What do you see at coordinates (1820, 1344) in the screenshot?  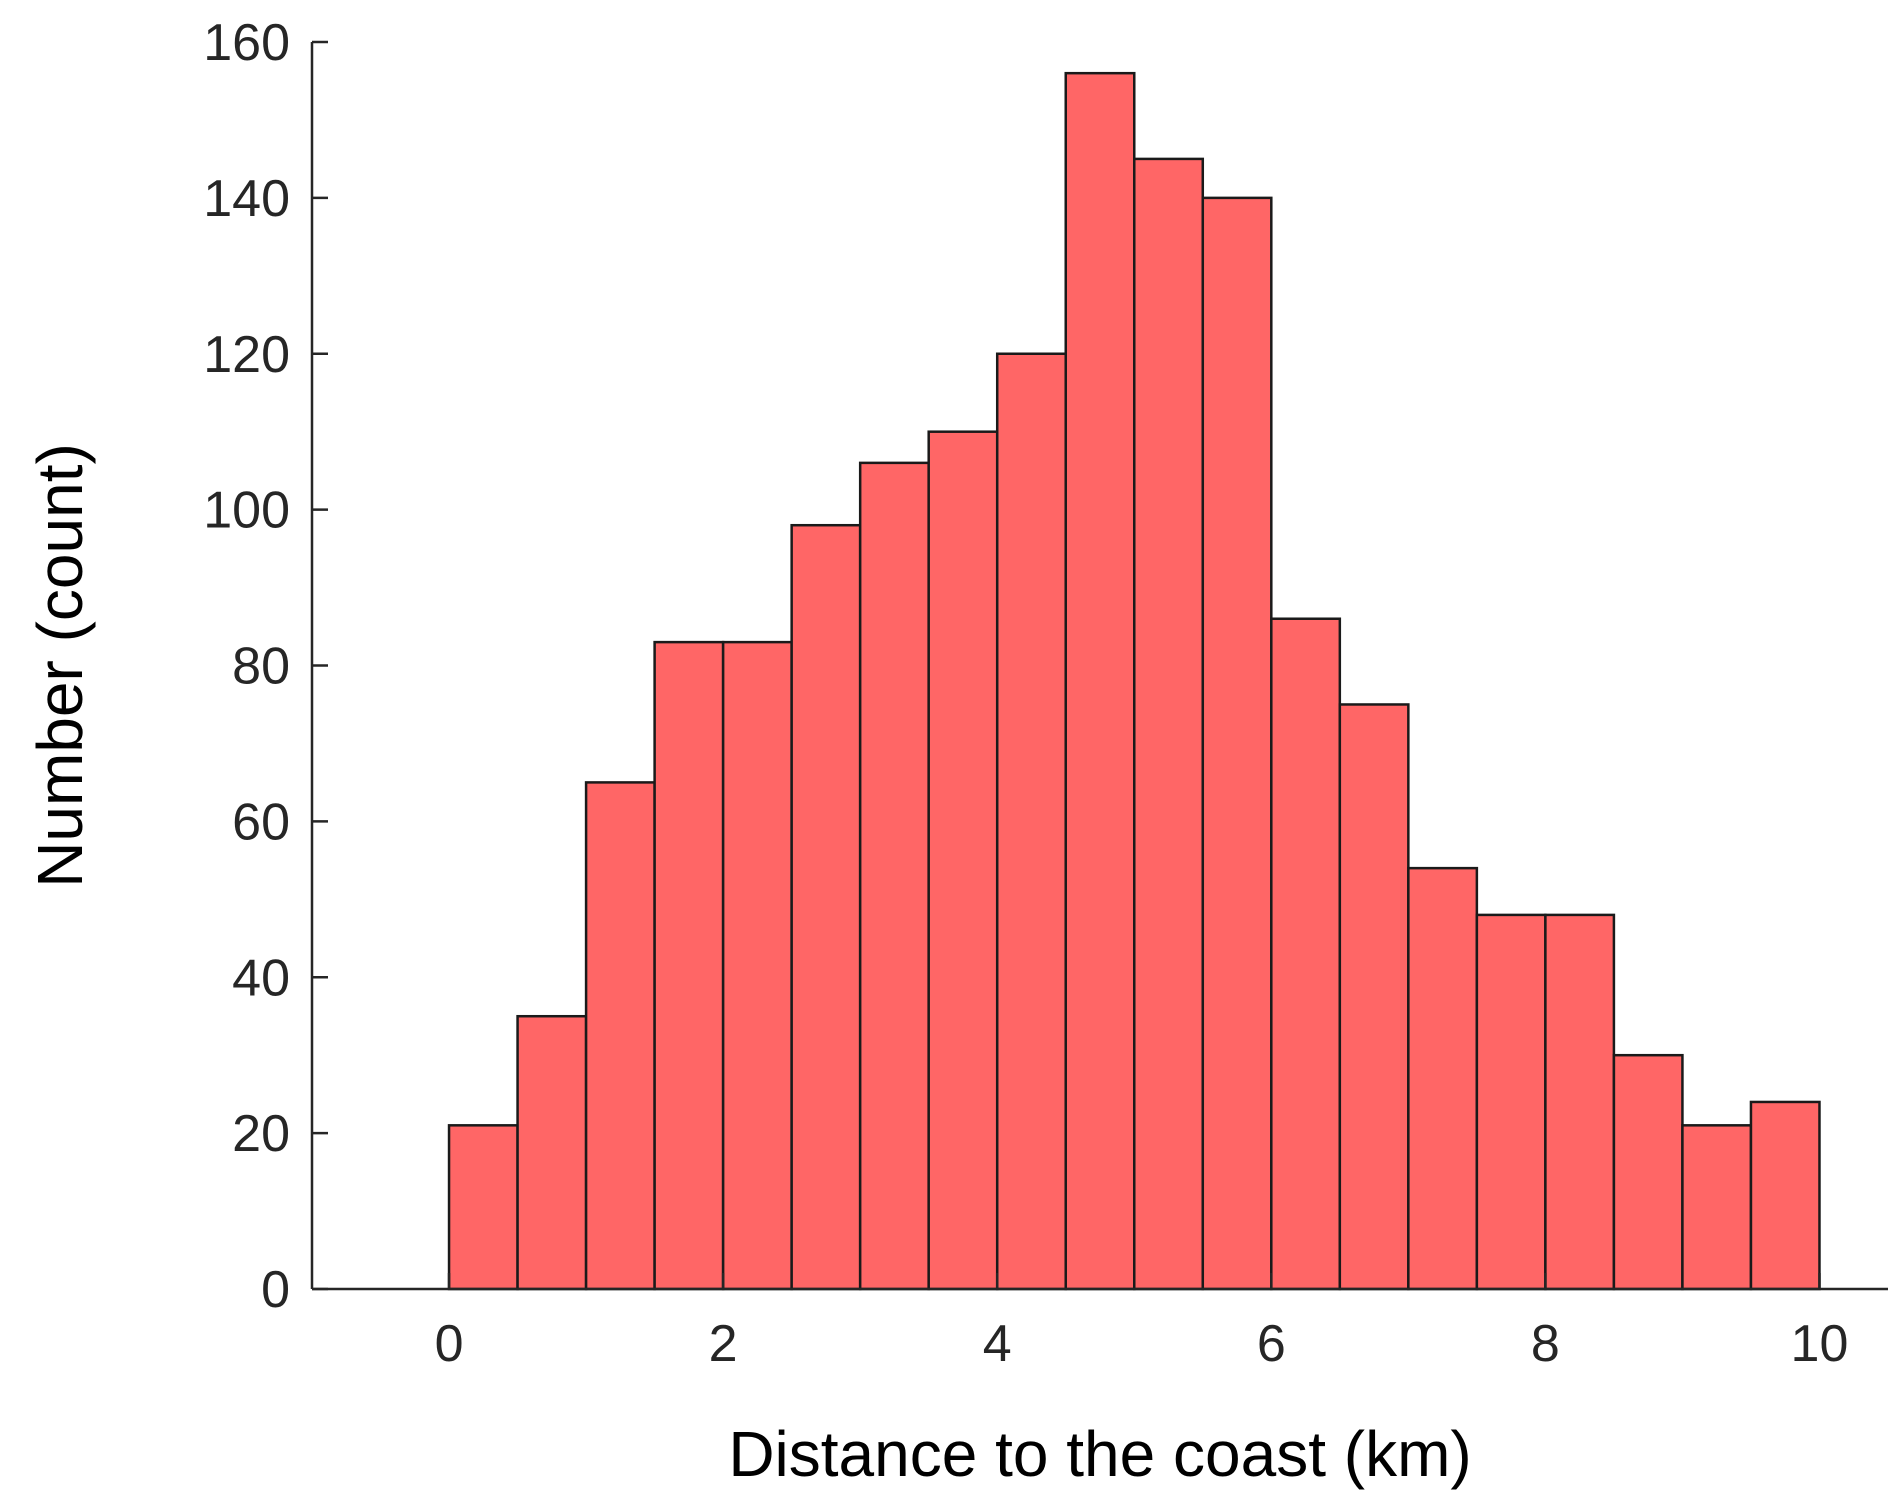 I see `x-tick-label: 10` at bounding box center [1820, 1344].